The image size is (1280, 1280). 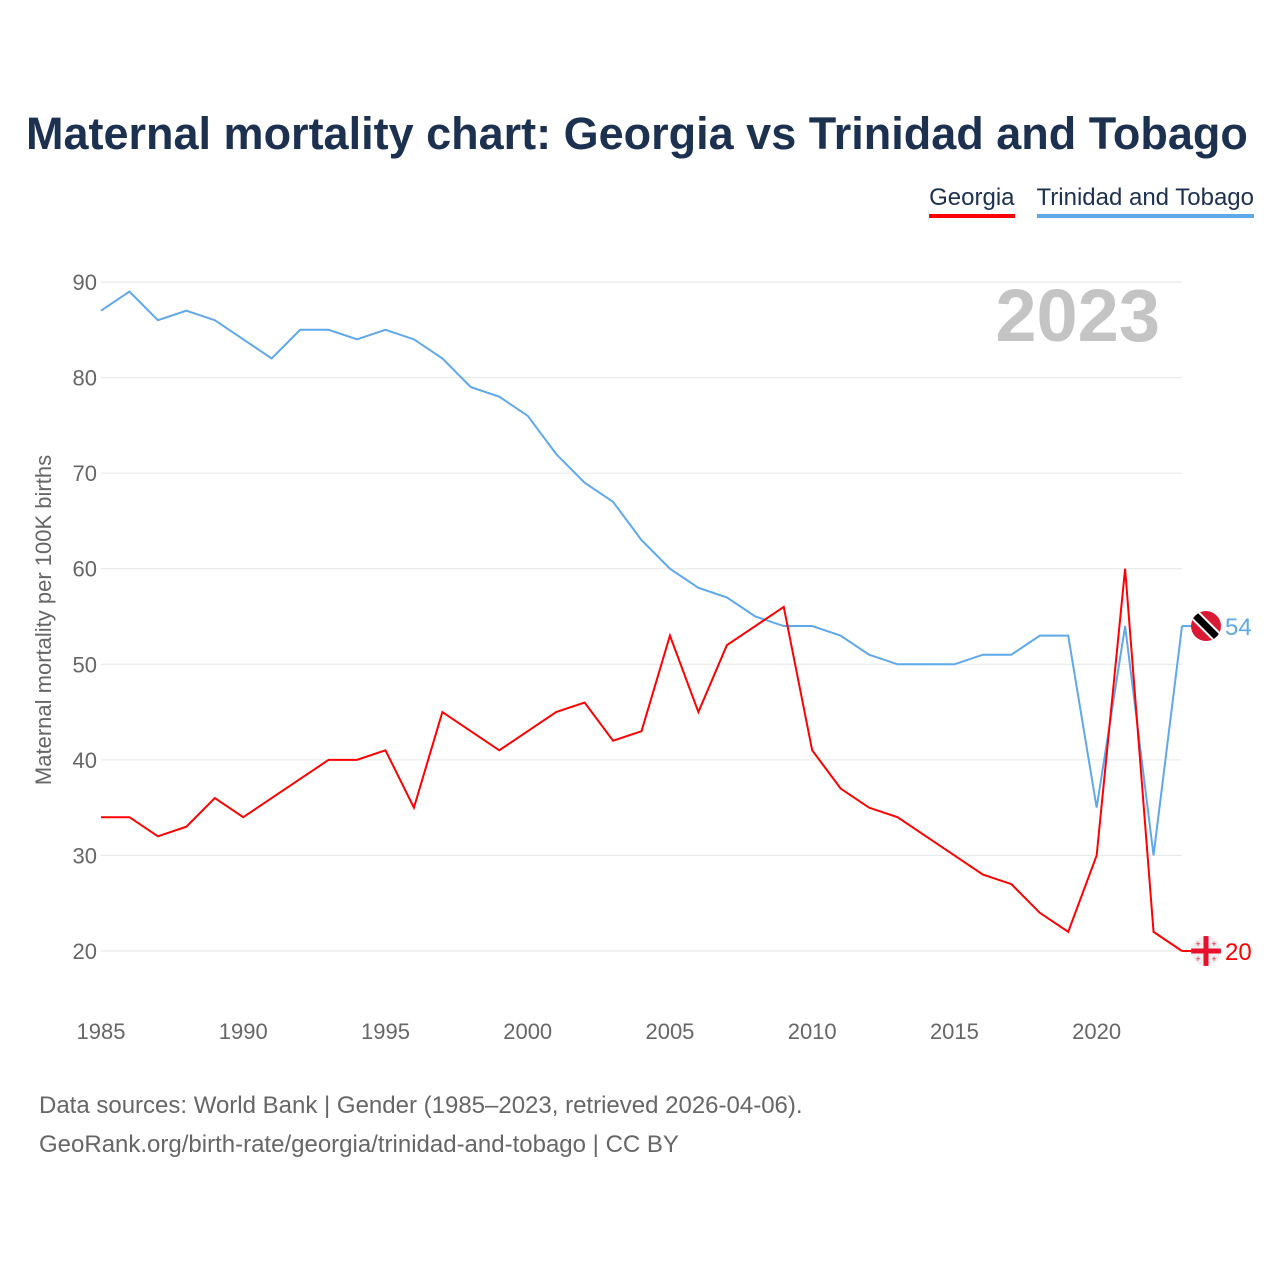 I want to click on x-tick-label: 2020, so click(x=1096, y=1031).